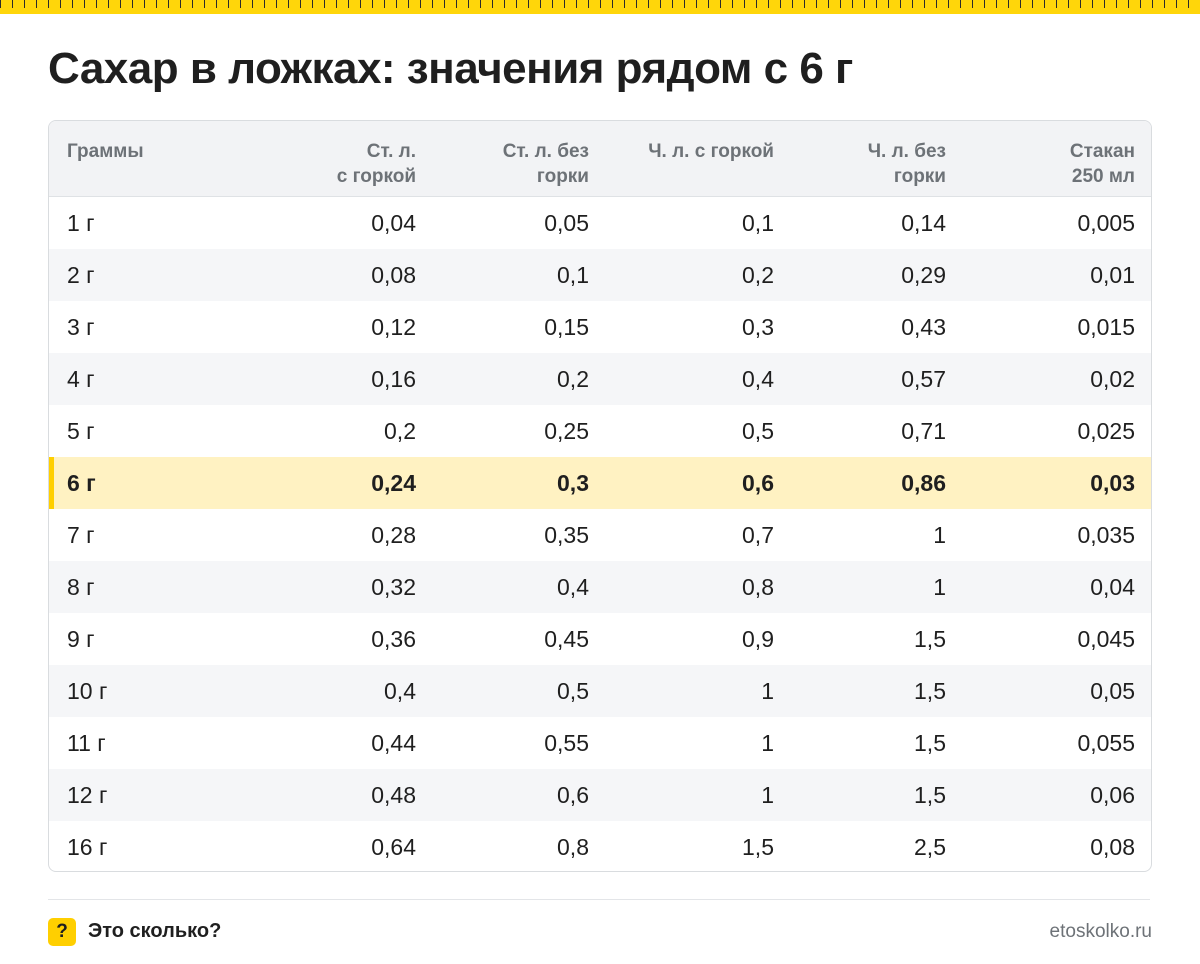 This screenshot has height=964, width=1200. Describe the element at coordinates (566, 326) in the screenshot. I see `table-cell: 0,15` at that location.